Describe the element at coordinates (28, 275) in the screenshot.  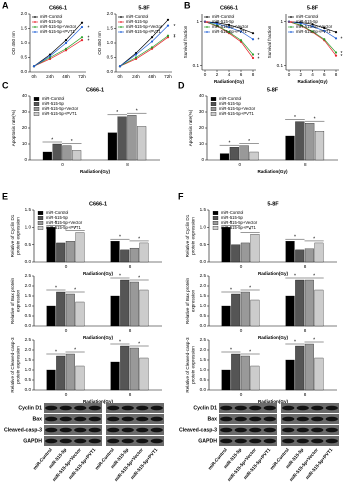
I see `y-tick-label: 2.5` at that location.